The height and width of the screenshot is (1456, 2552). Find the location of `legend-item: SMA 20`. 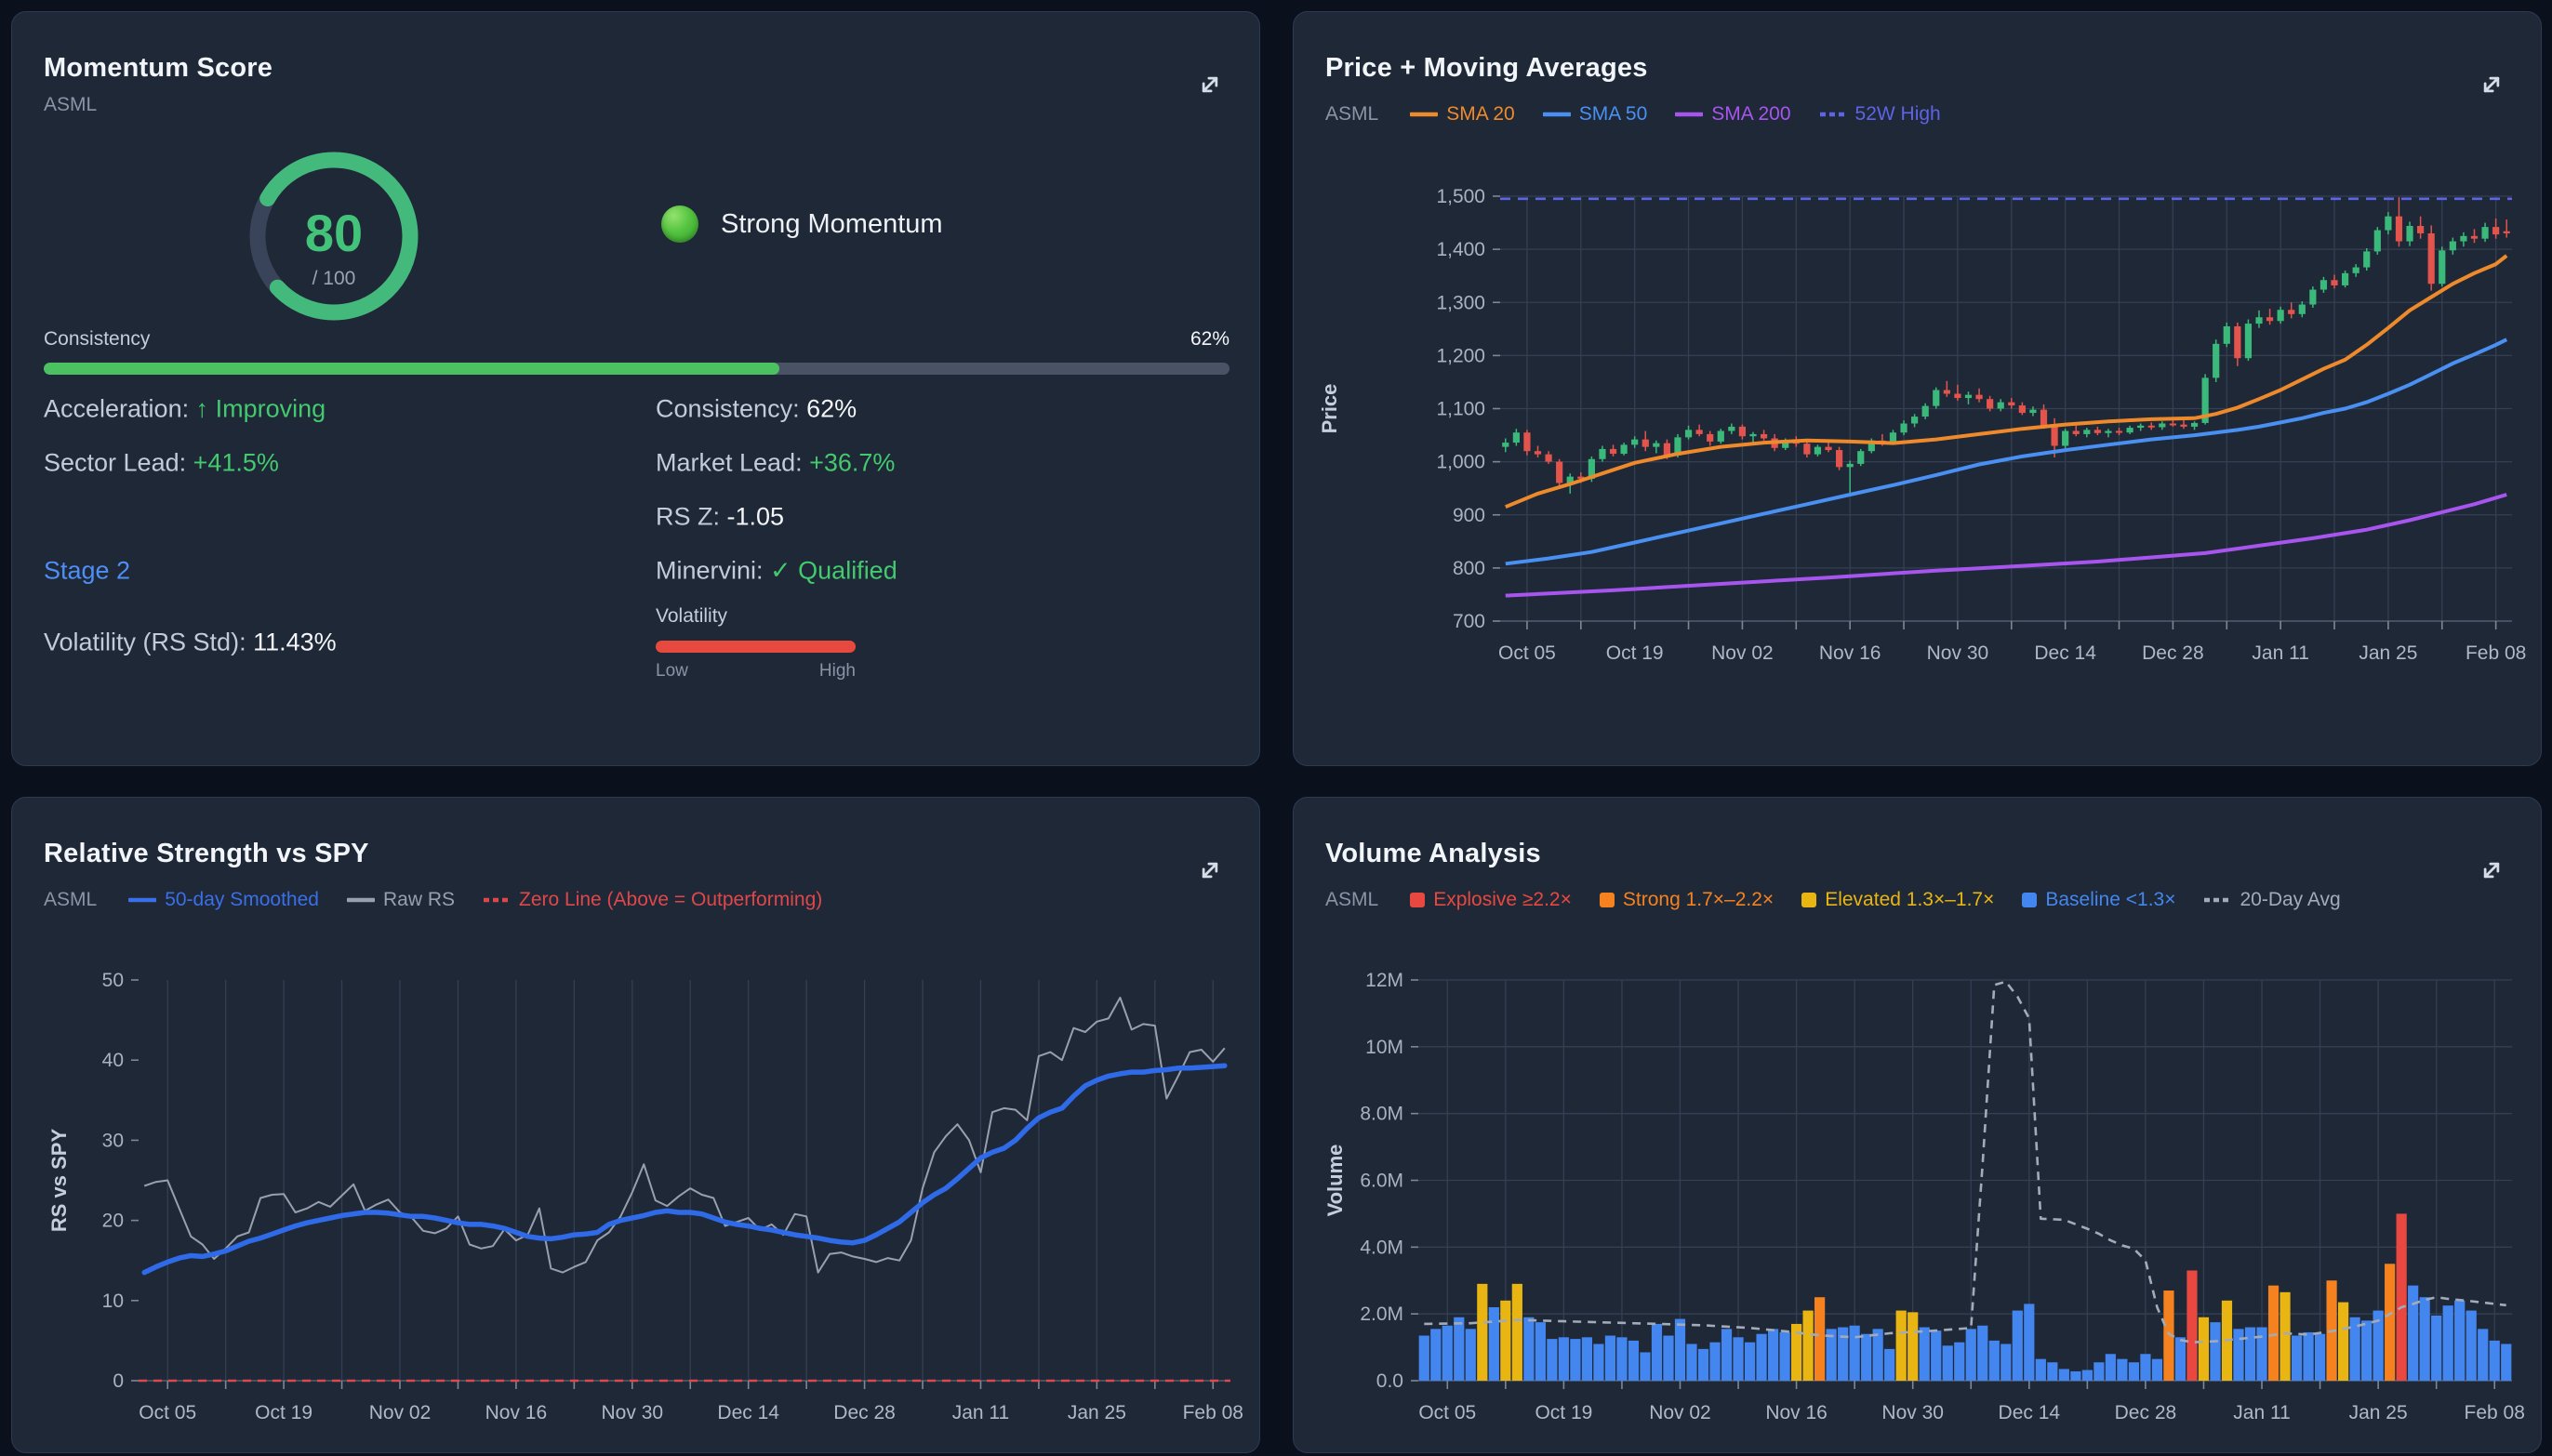

legend-item: SMA 20 is located at coordinates (1462, 114).